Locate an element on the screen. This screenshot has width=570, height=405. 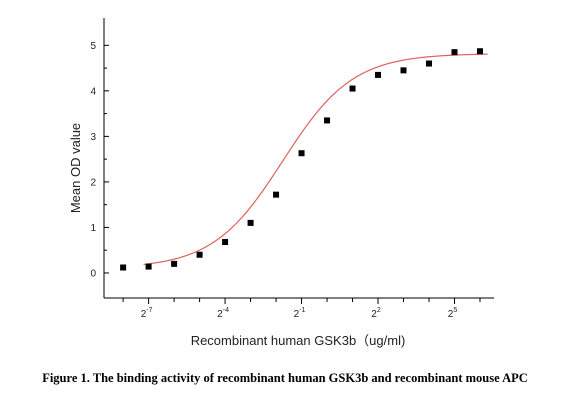
y-tick-label: 4 is located at coordinates (93, 91).